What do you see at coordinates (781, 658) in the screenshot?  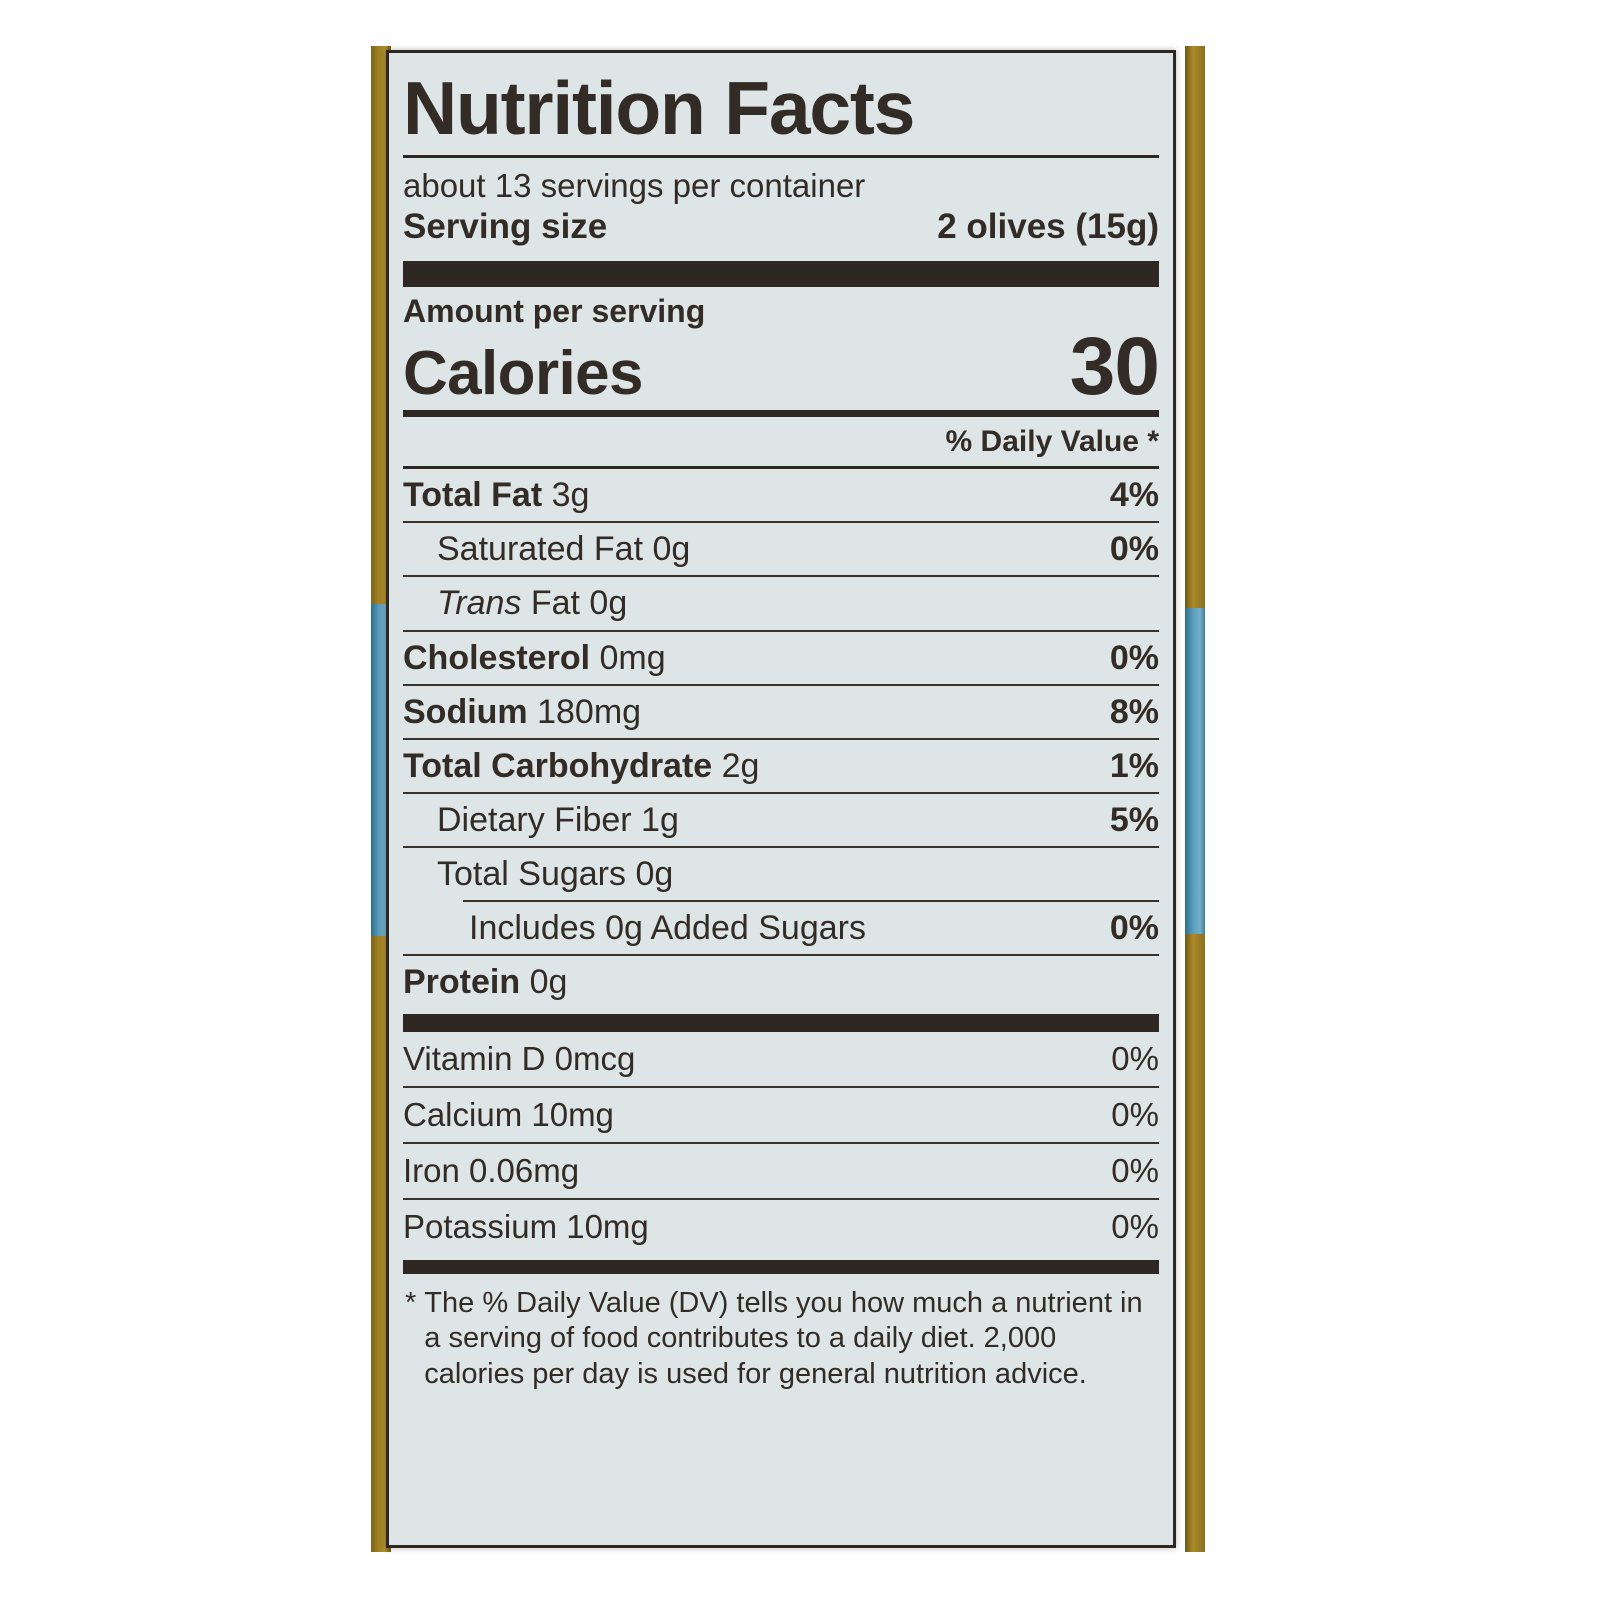 I see `nutrient-row-cholesterol: Cholesterol 0mg 0%` at bounding box center [781, 658].